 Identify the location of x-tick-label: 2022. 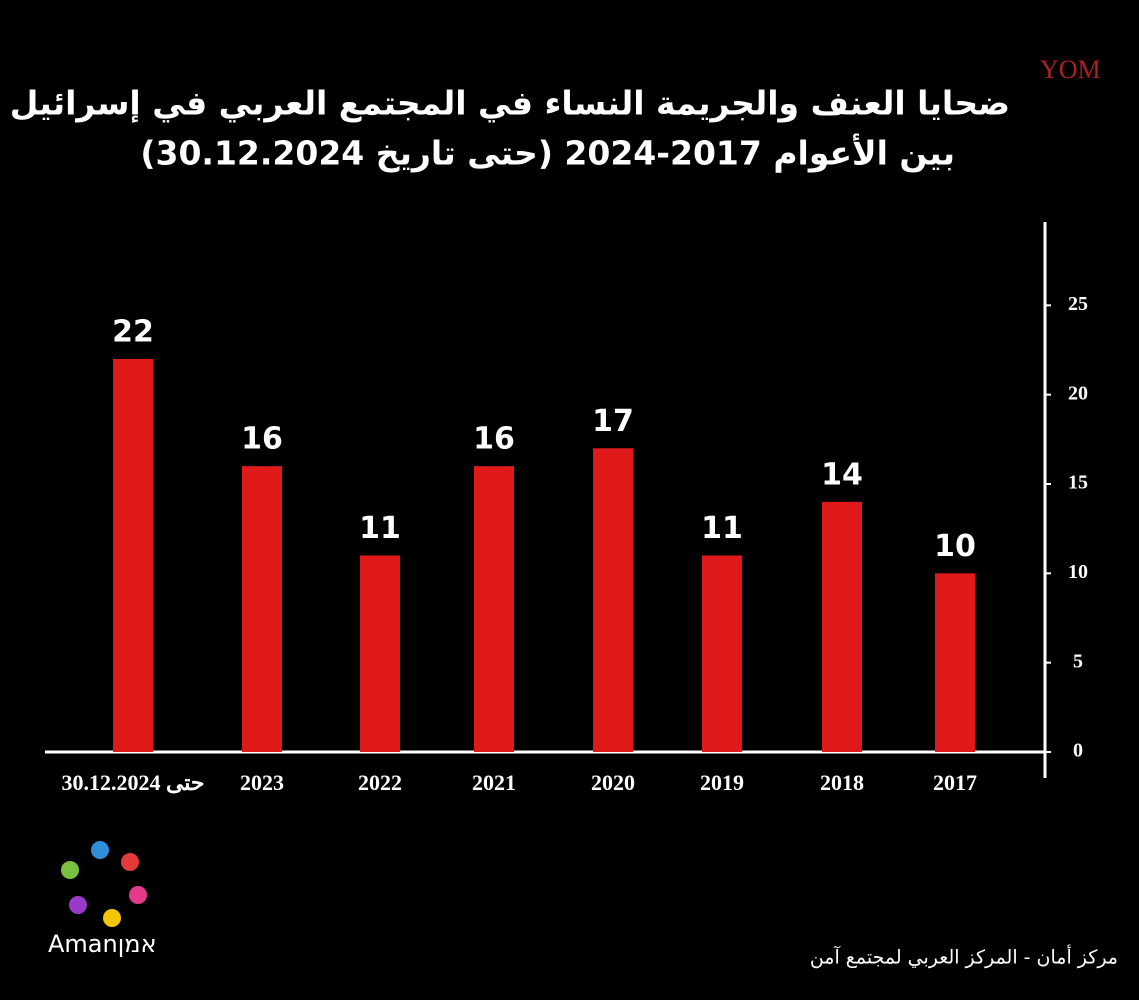
(380, 782).